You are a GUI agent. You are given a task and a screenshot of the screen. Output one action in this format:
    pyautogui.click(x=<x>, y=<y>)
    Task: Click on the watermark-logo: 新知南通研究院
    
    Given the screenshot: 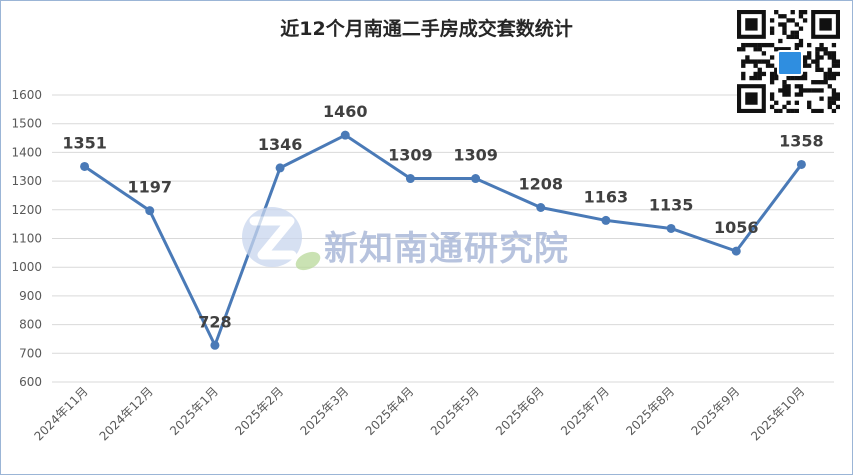 What is the action you would take?
    pyautogui.click(x=426, y=240)
    